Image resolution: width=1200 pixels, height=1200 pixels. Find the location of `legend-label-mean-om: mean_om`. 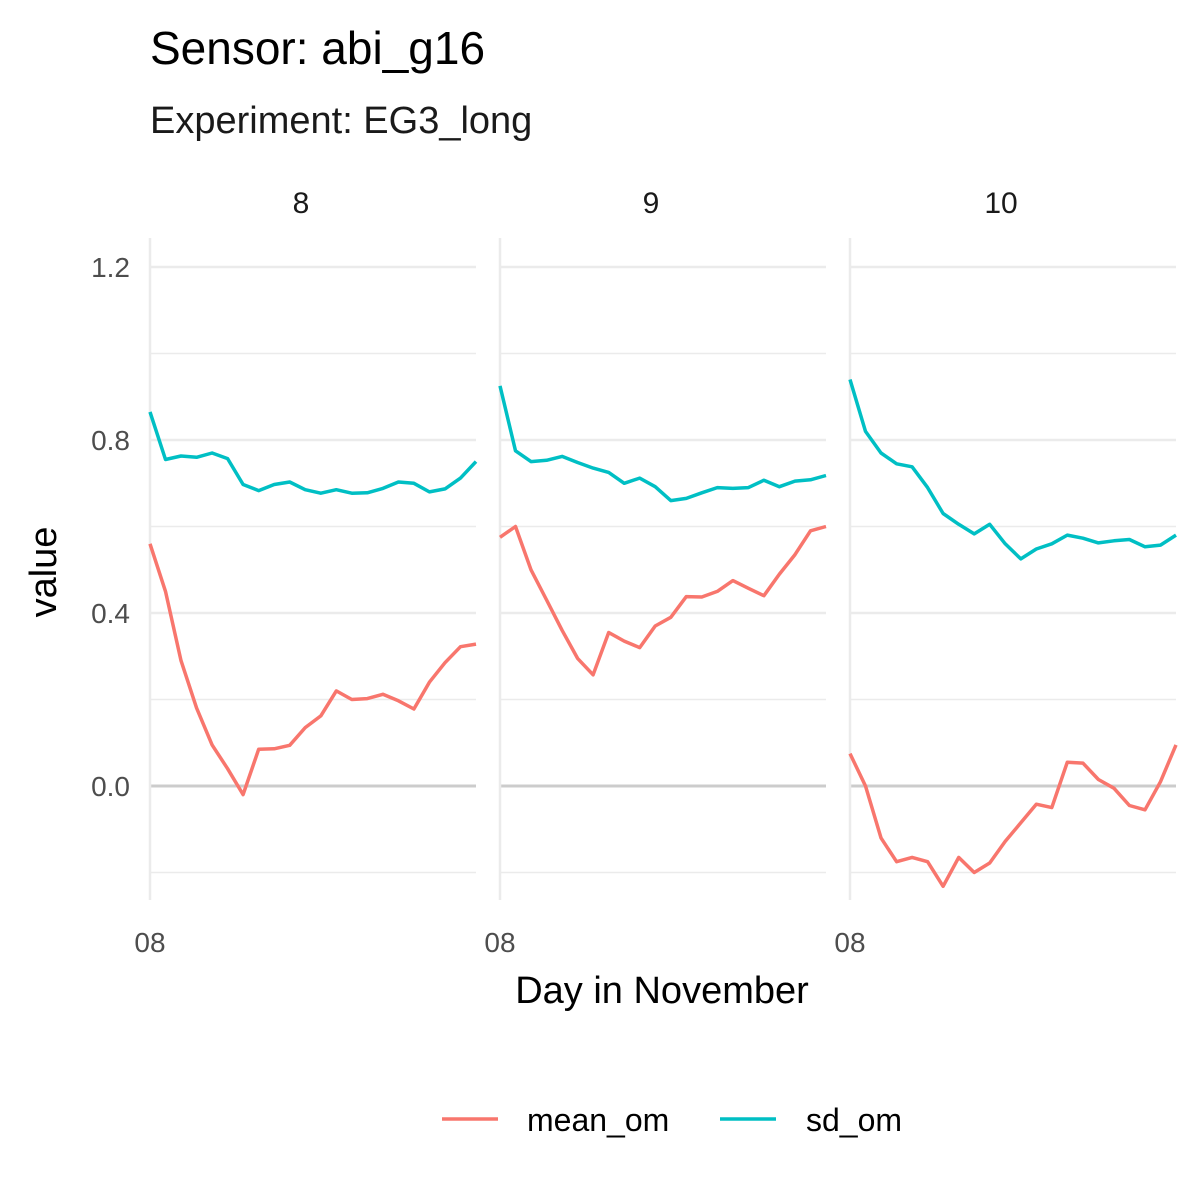

legend-label-mean-om: mean_om is located at coordinates (598, 1120).